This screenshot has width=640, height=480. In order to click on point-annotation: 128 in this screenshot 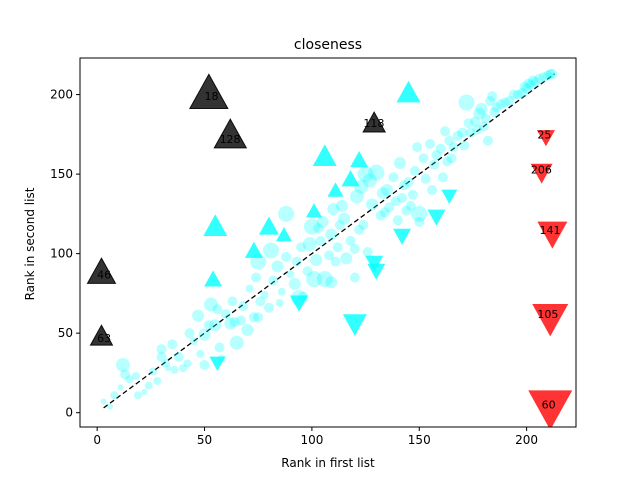, I will do `click(230, 139)`.